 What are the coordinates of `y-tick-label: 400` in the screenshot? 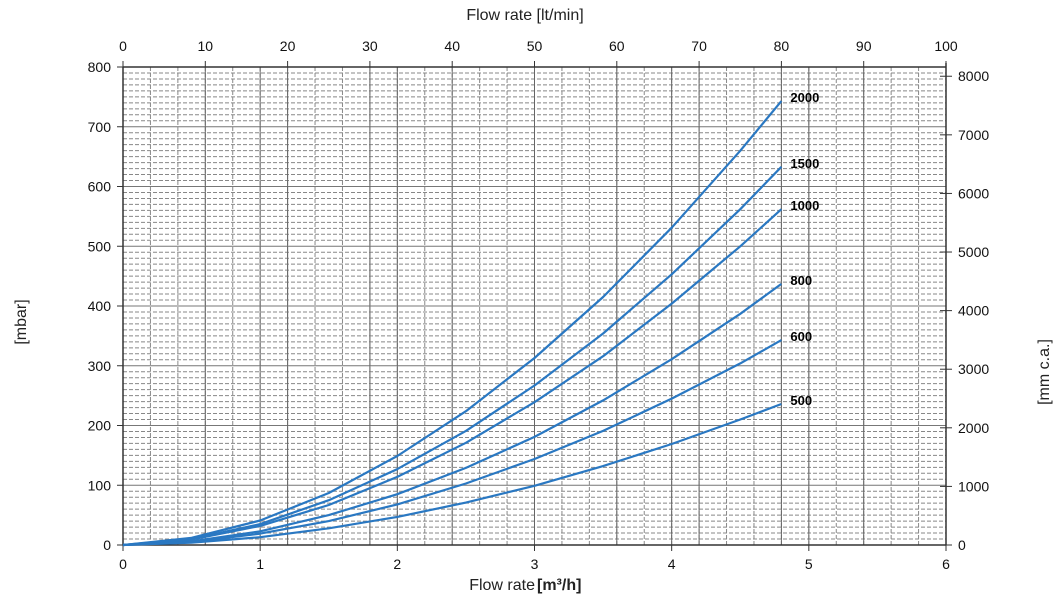 It's located at (100, 306).